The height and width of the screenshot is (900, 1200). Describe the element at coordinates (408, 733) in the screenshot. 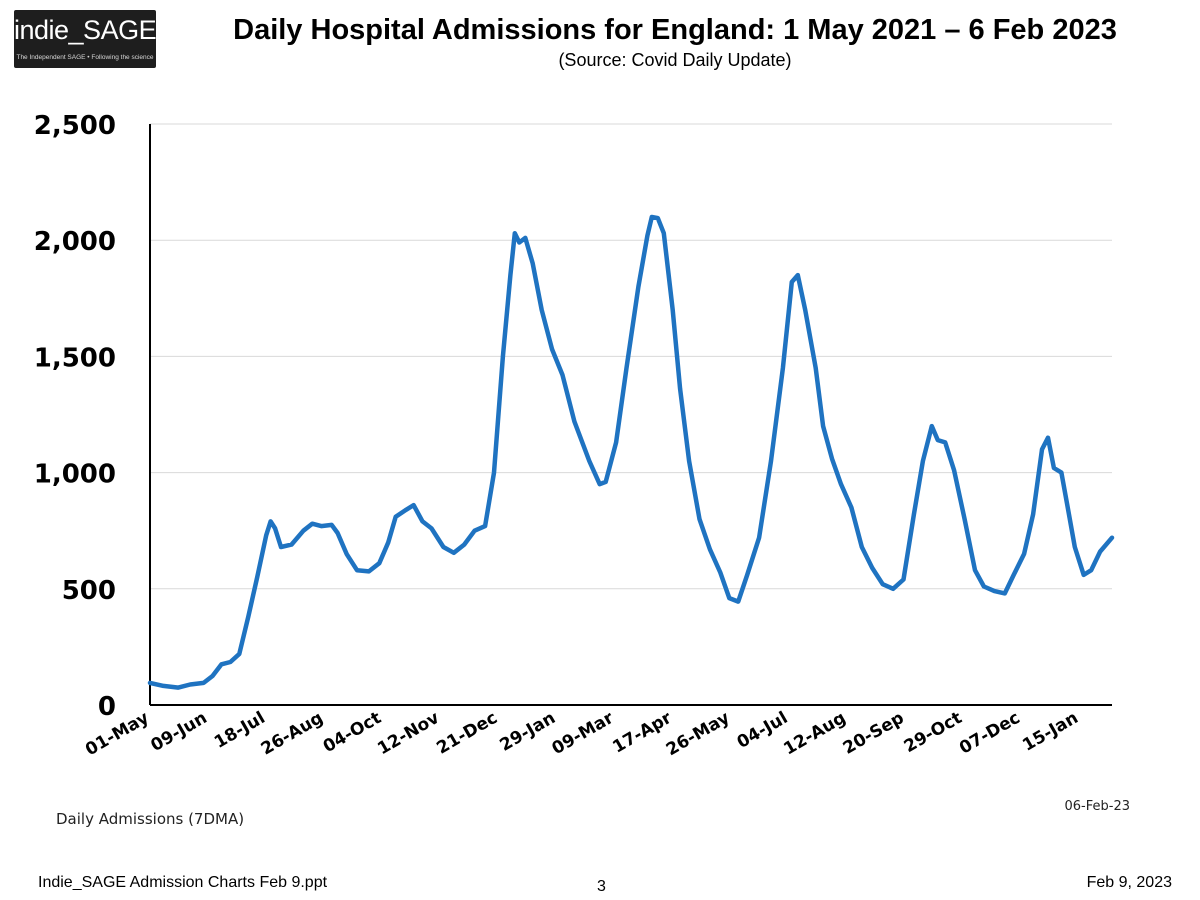

I see `x-tick-label: 12-Nov` at that location.